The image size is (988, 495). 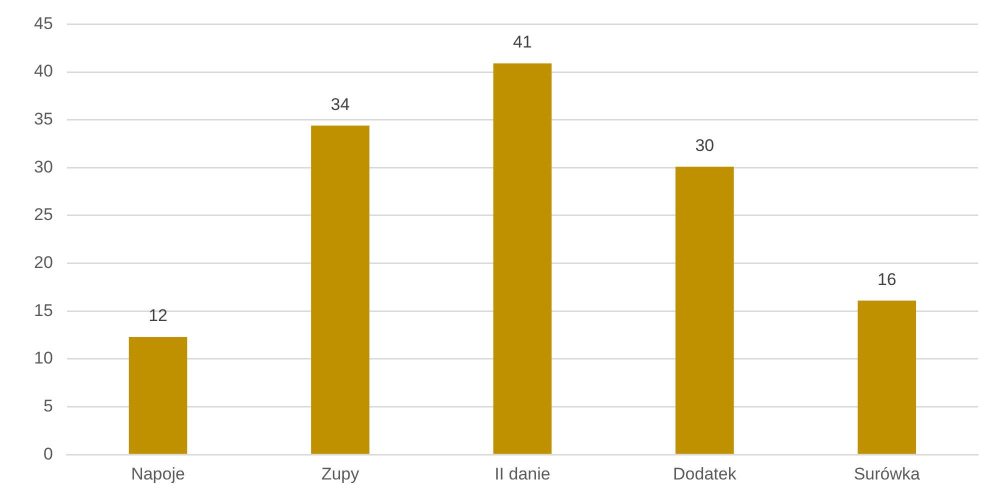 What do you see at coordinates (43, 214) in the screenshot?
I see `y-tick-label: 25` at bounding box center [43, 214].